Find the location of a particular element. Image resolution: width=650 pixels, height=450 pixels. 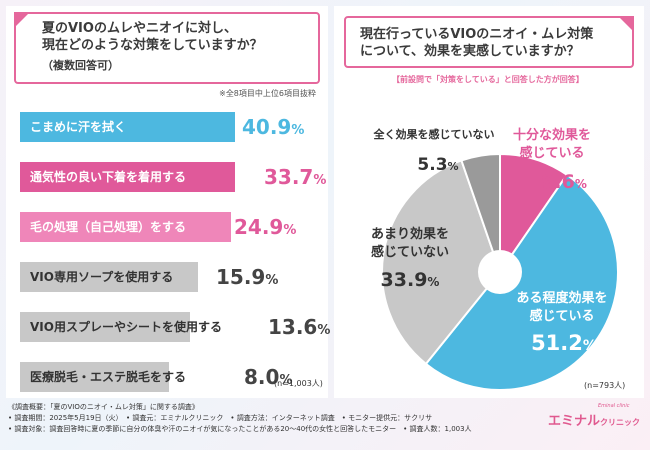

pie-slice-label: ある程度効果を is located at coordinates (561, 298).